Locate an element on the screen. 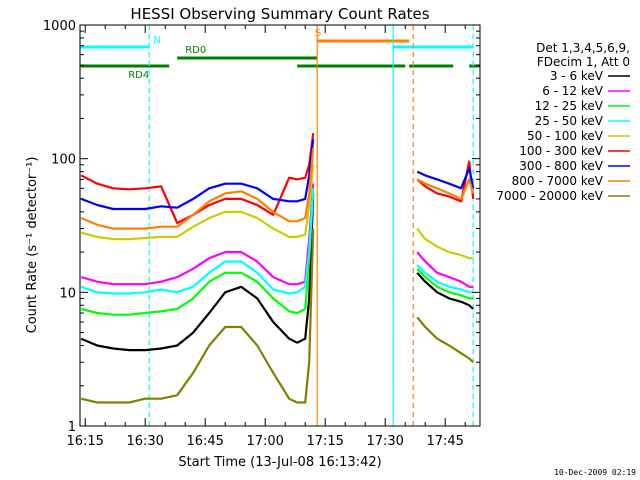  x-tick-label: 16:30 is located at coordinates (144, 441).